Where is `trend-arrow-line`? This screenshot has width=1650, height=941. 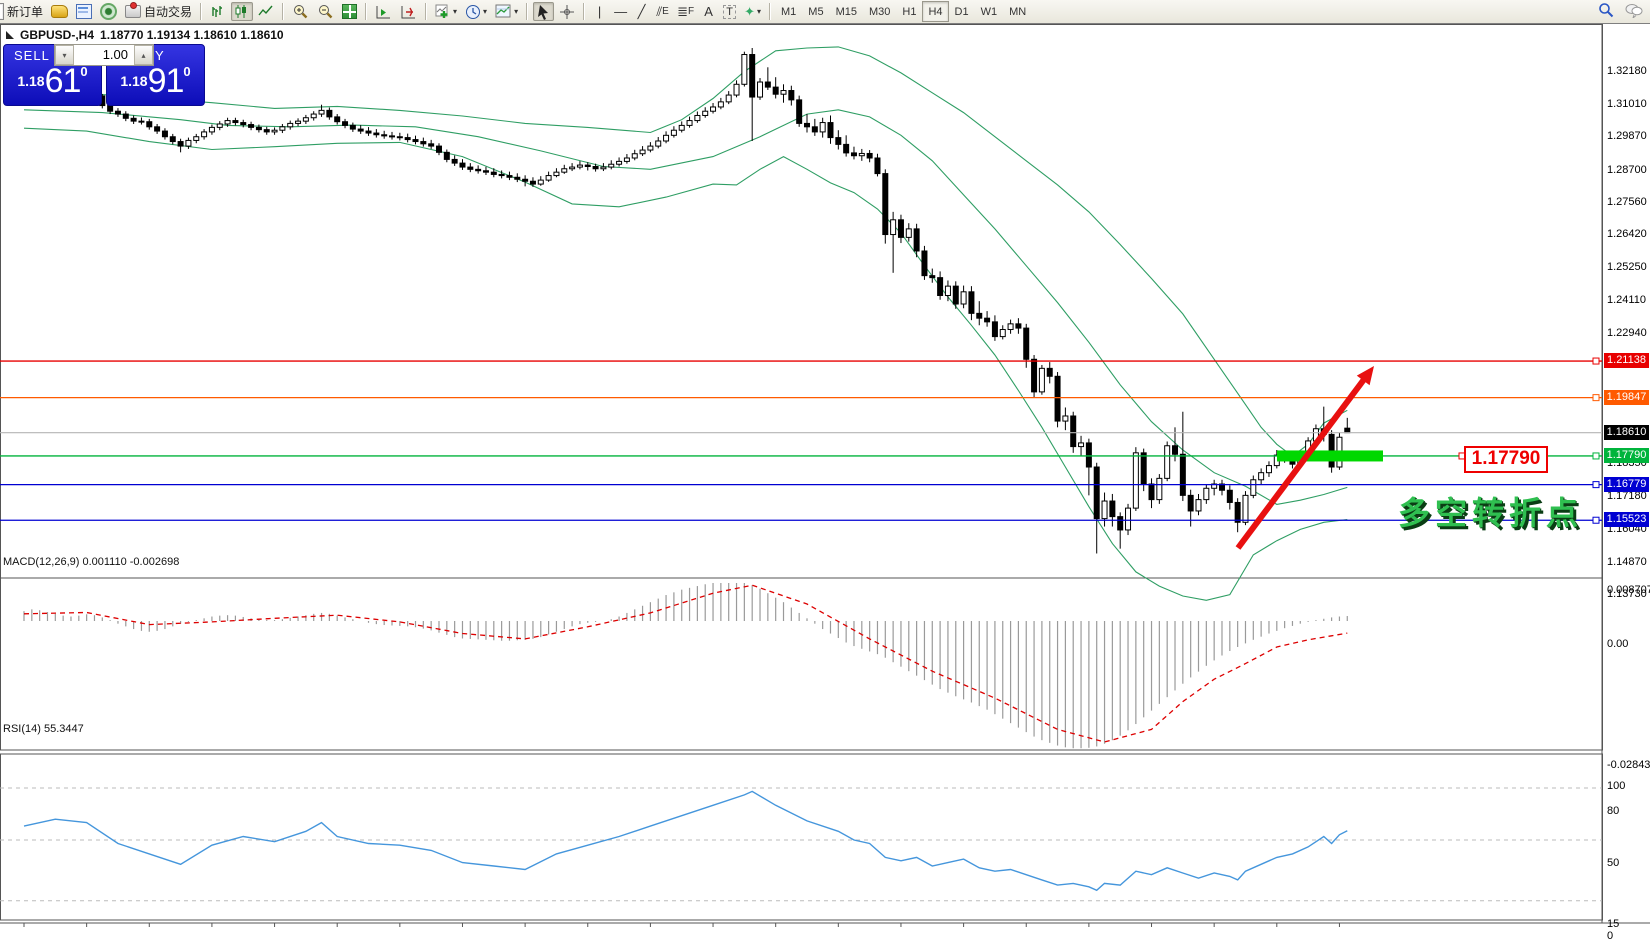 trend-arrow-line is located at coordinates (1303, 461).